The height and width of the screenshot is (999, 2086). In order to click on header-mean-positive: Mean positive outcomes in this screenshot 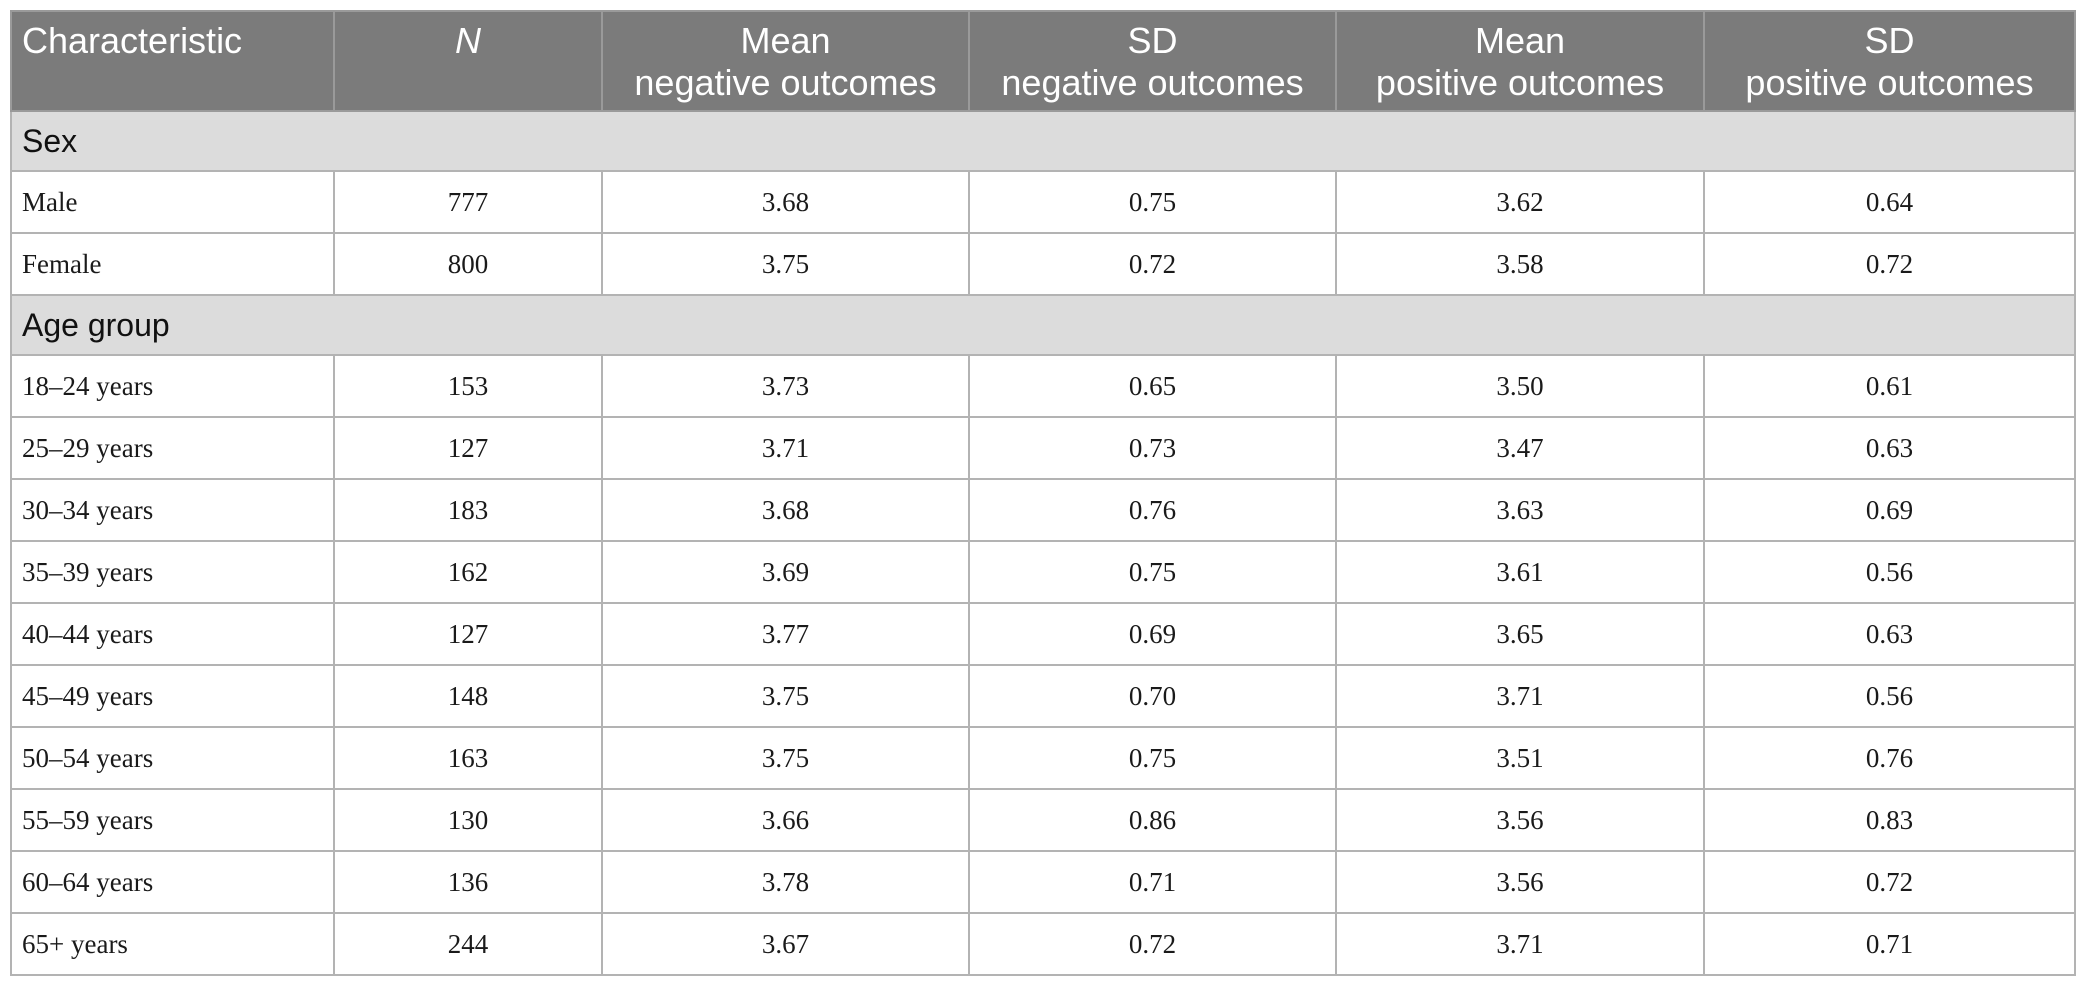, I will do `click(1520, 61)`.